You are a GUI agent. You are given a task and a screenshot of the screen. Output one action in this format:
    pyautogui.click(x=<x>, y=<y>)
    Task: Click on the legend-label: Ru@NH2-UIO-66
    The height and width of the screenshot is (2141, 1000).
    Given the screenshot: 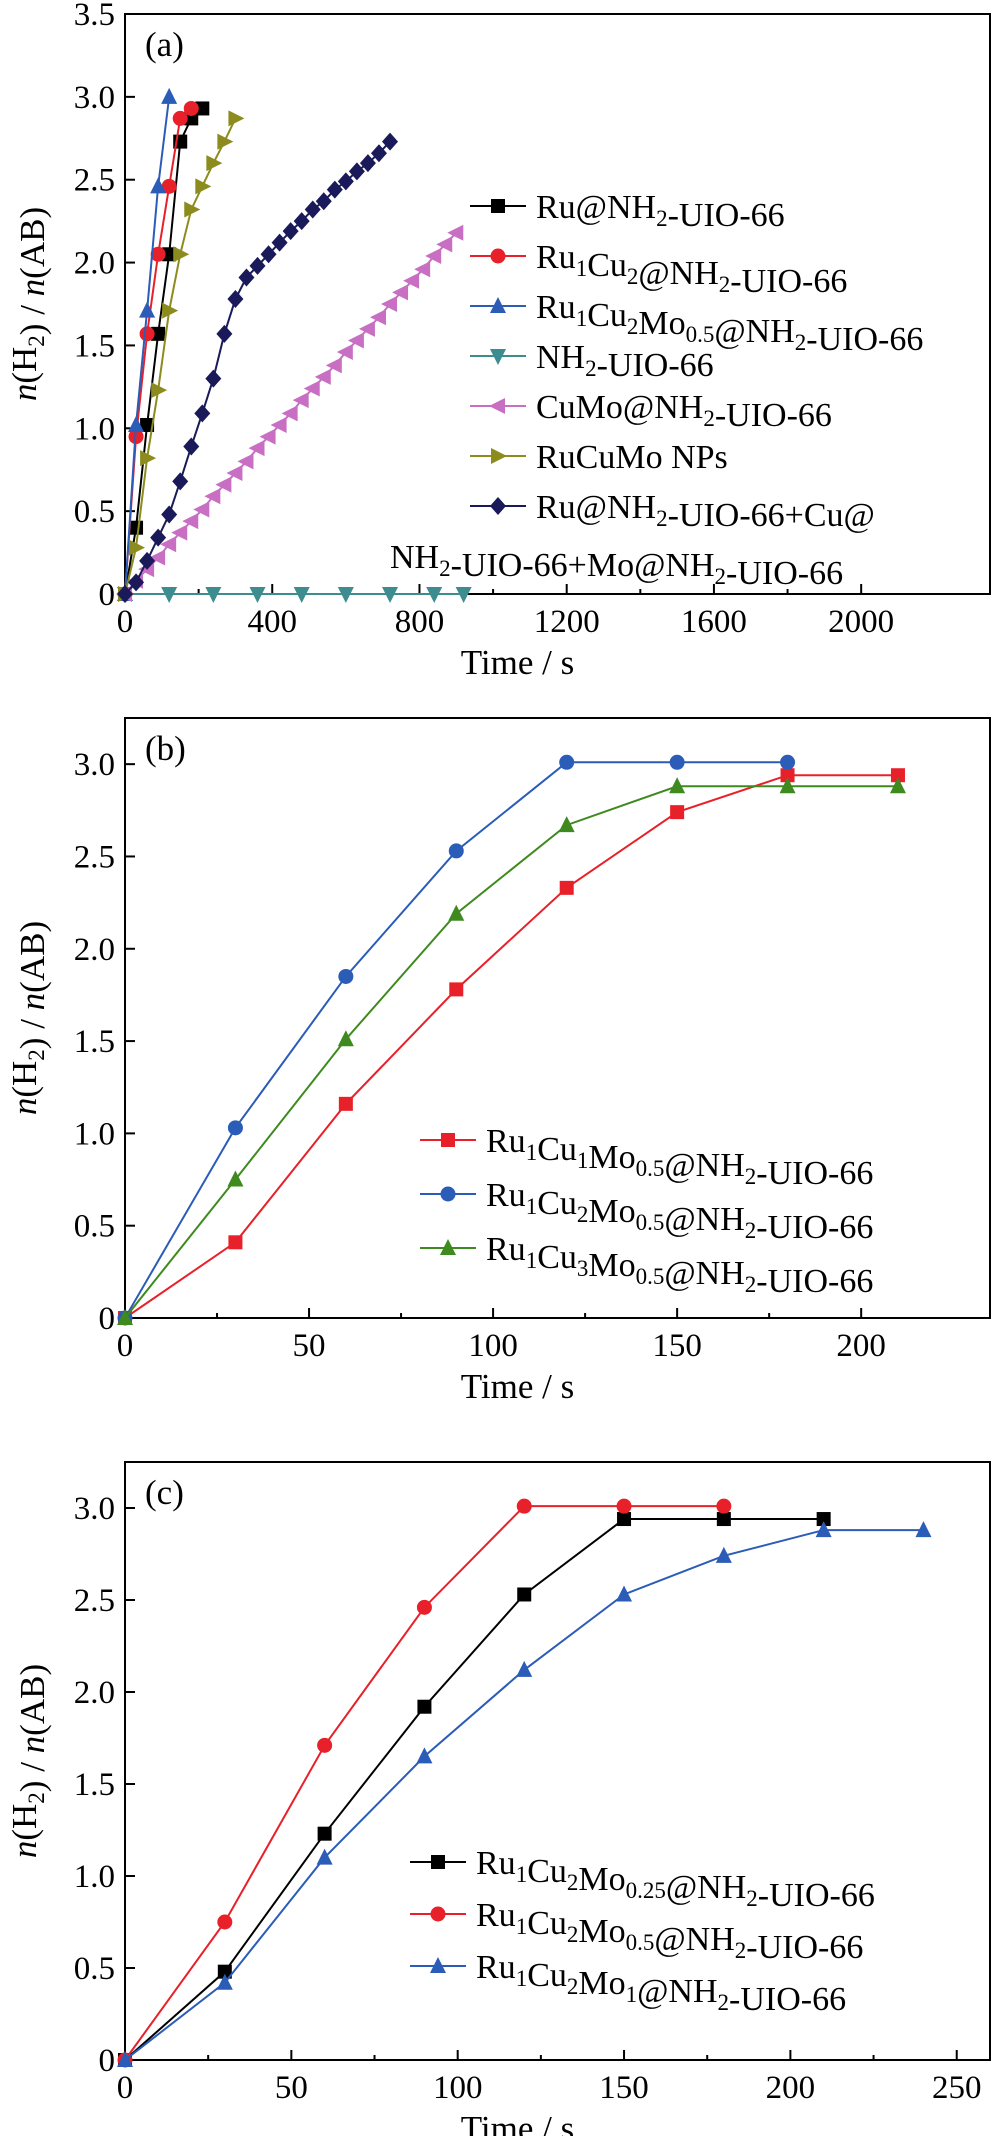 What is the action you would take?
    pyautogui.click(x=660, y=211)
    